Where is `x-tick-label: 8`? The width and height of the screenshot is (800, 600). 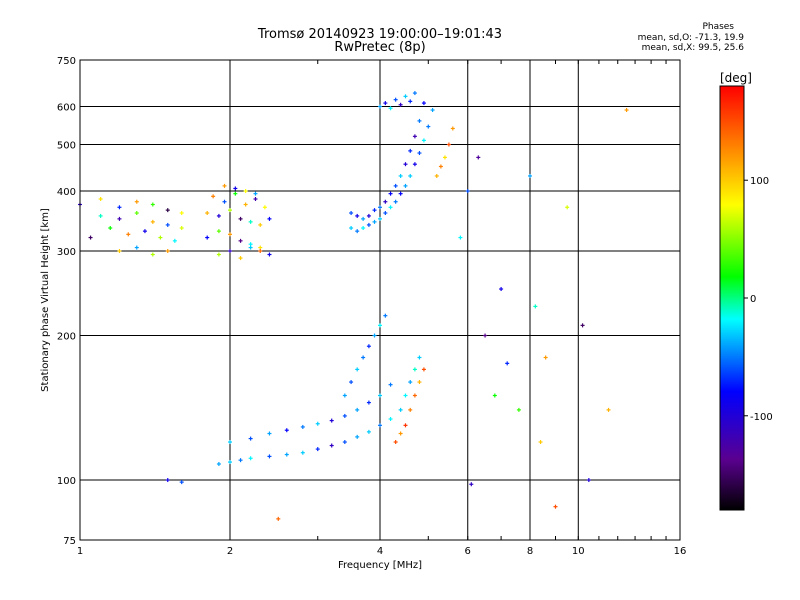
x-tick-label: 8 is located at coordinates (530, 551).